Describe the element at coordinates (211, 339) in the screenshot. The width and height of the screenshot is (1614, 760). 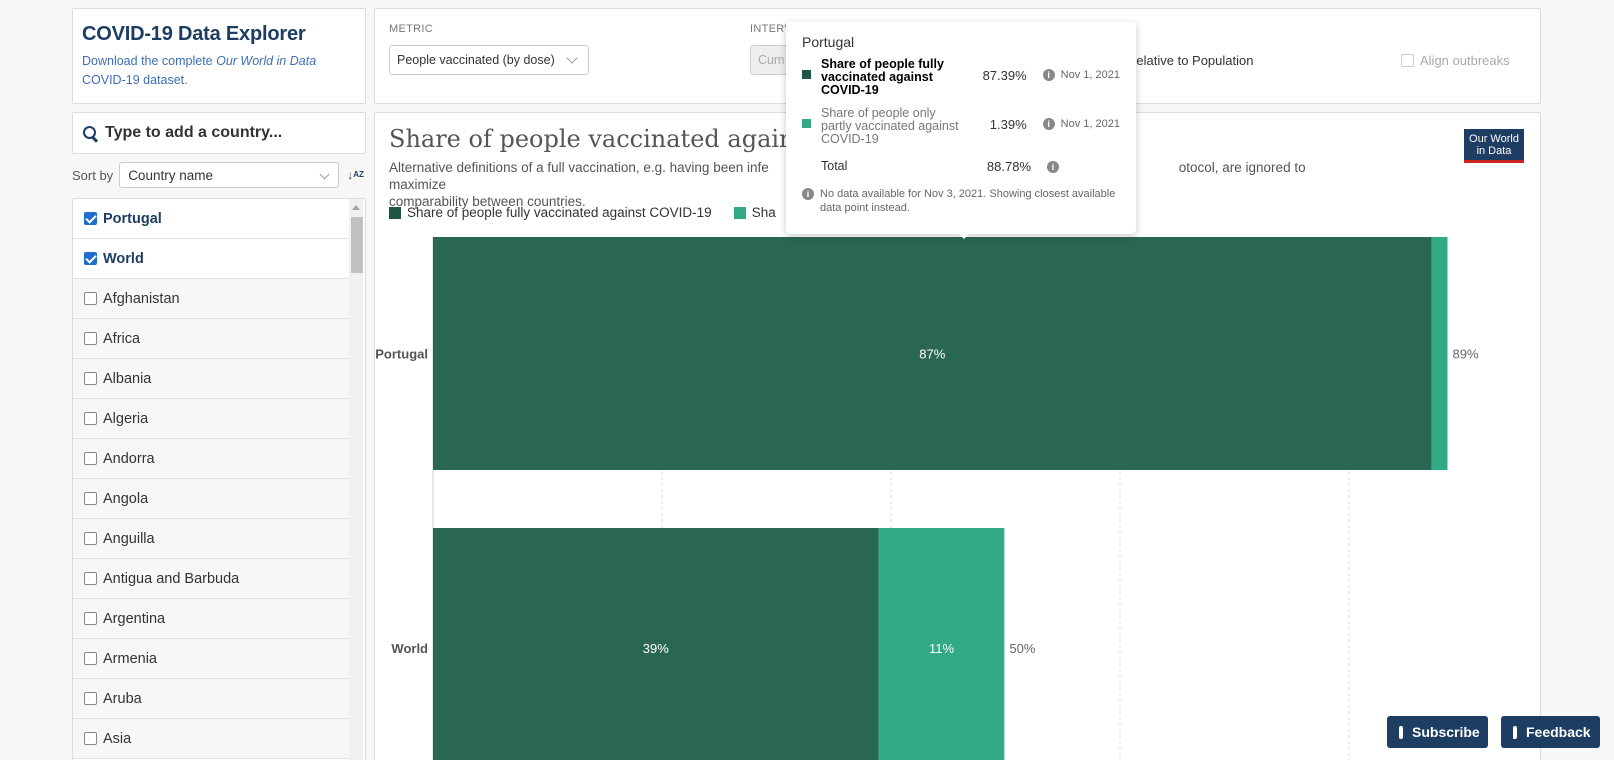
I see `country-row: Africa` at that location.